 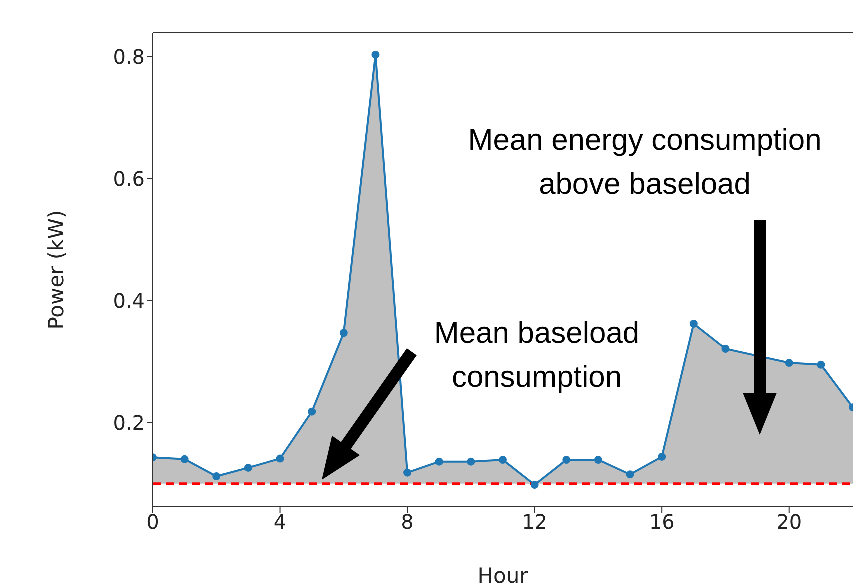 I want to click on annotation: Mean baseload consumption, so click(x=537, y=355).